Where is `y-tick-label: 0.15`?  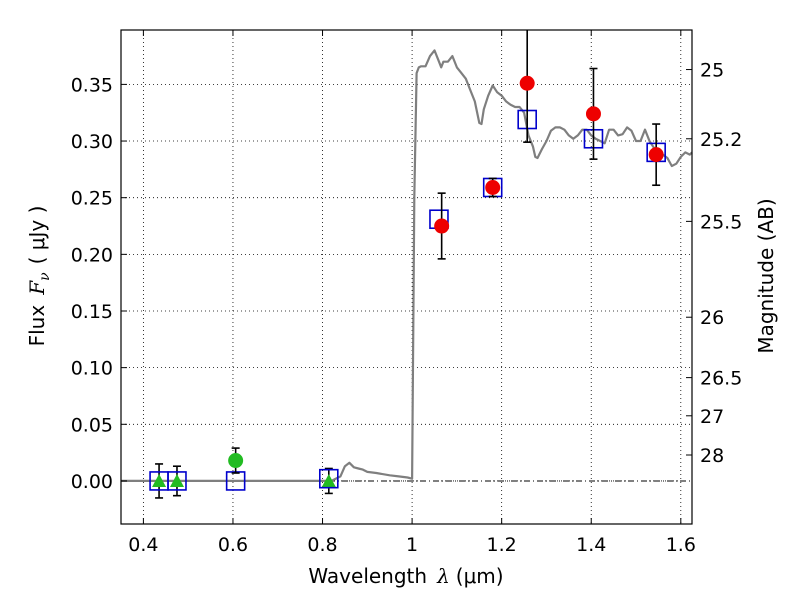
y-tick-label: 0.15 is located at coordinates (92, 312).